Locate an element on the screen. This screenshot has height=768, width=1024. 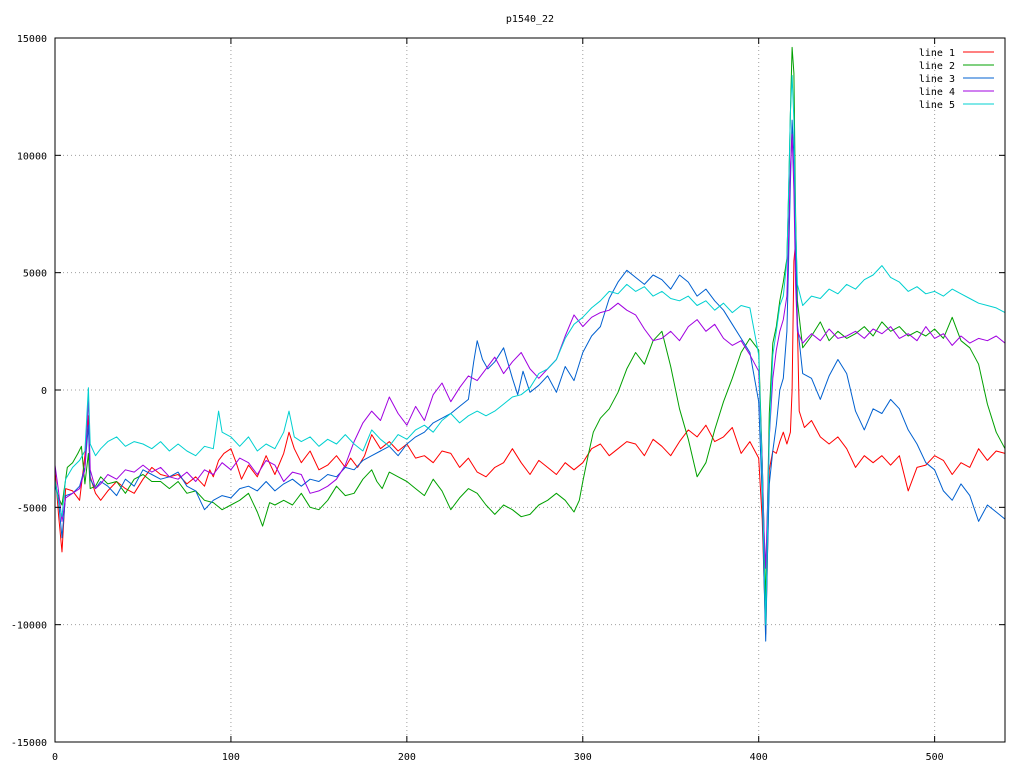
x-tick-label: 200 is located at coordinates (407, 757).